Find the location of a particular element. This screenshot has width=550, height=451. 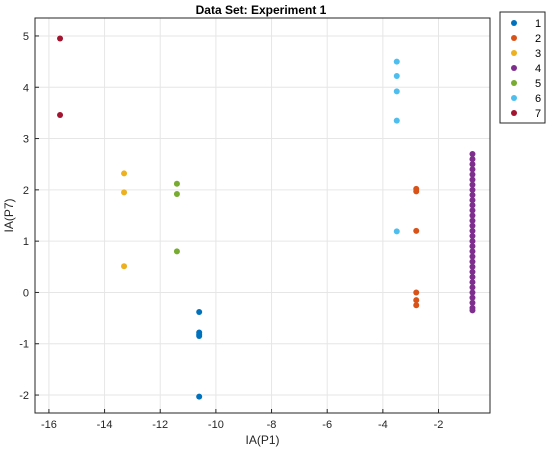

y-tick-label: 1 is located at coordinates (26, 242).